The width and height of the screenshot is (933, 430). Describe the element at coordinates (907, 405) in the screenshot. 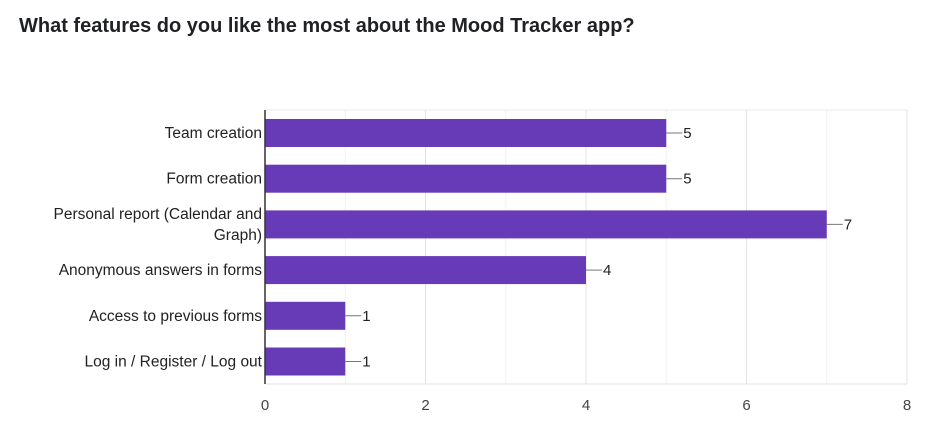

I see `x-tick-label: 8` at that location.